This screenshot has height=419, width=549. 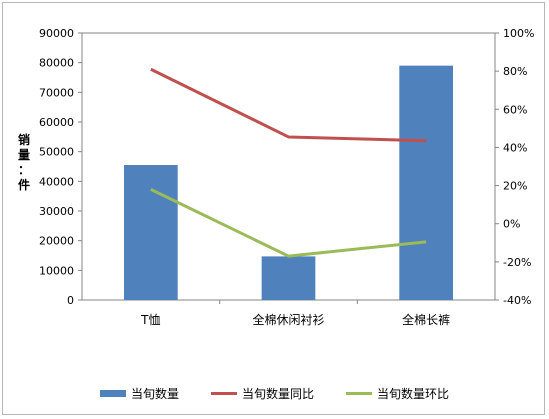 I want to click on line-mom, so click(x=288, y=223).